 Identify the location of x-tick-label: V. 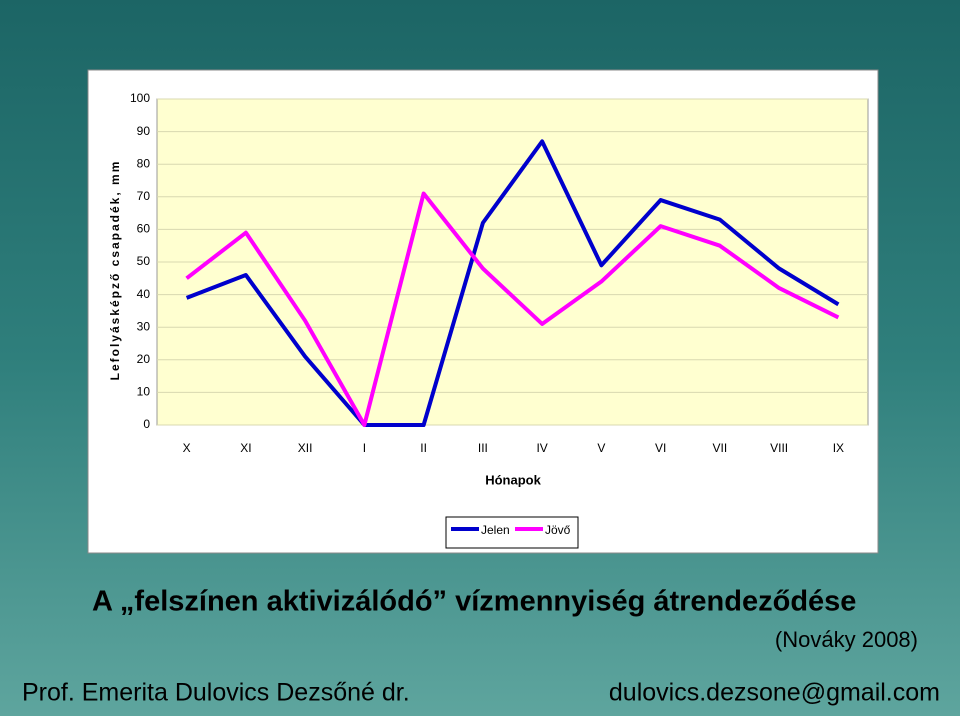
(601, 448).